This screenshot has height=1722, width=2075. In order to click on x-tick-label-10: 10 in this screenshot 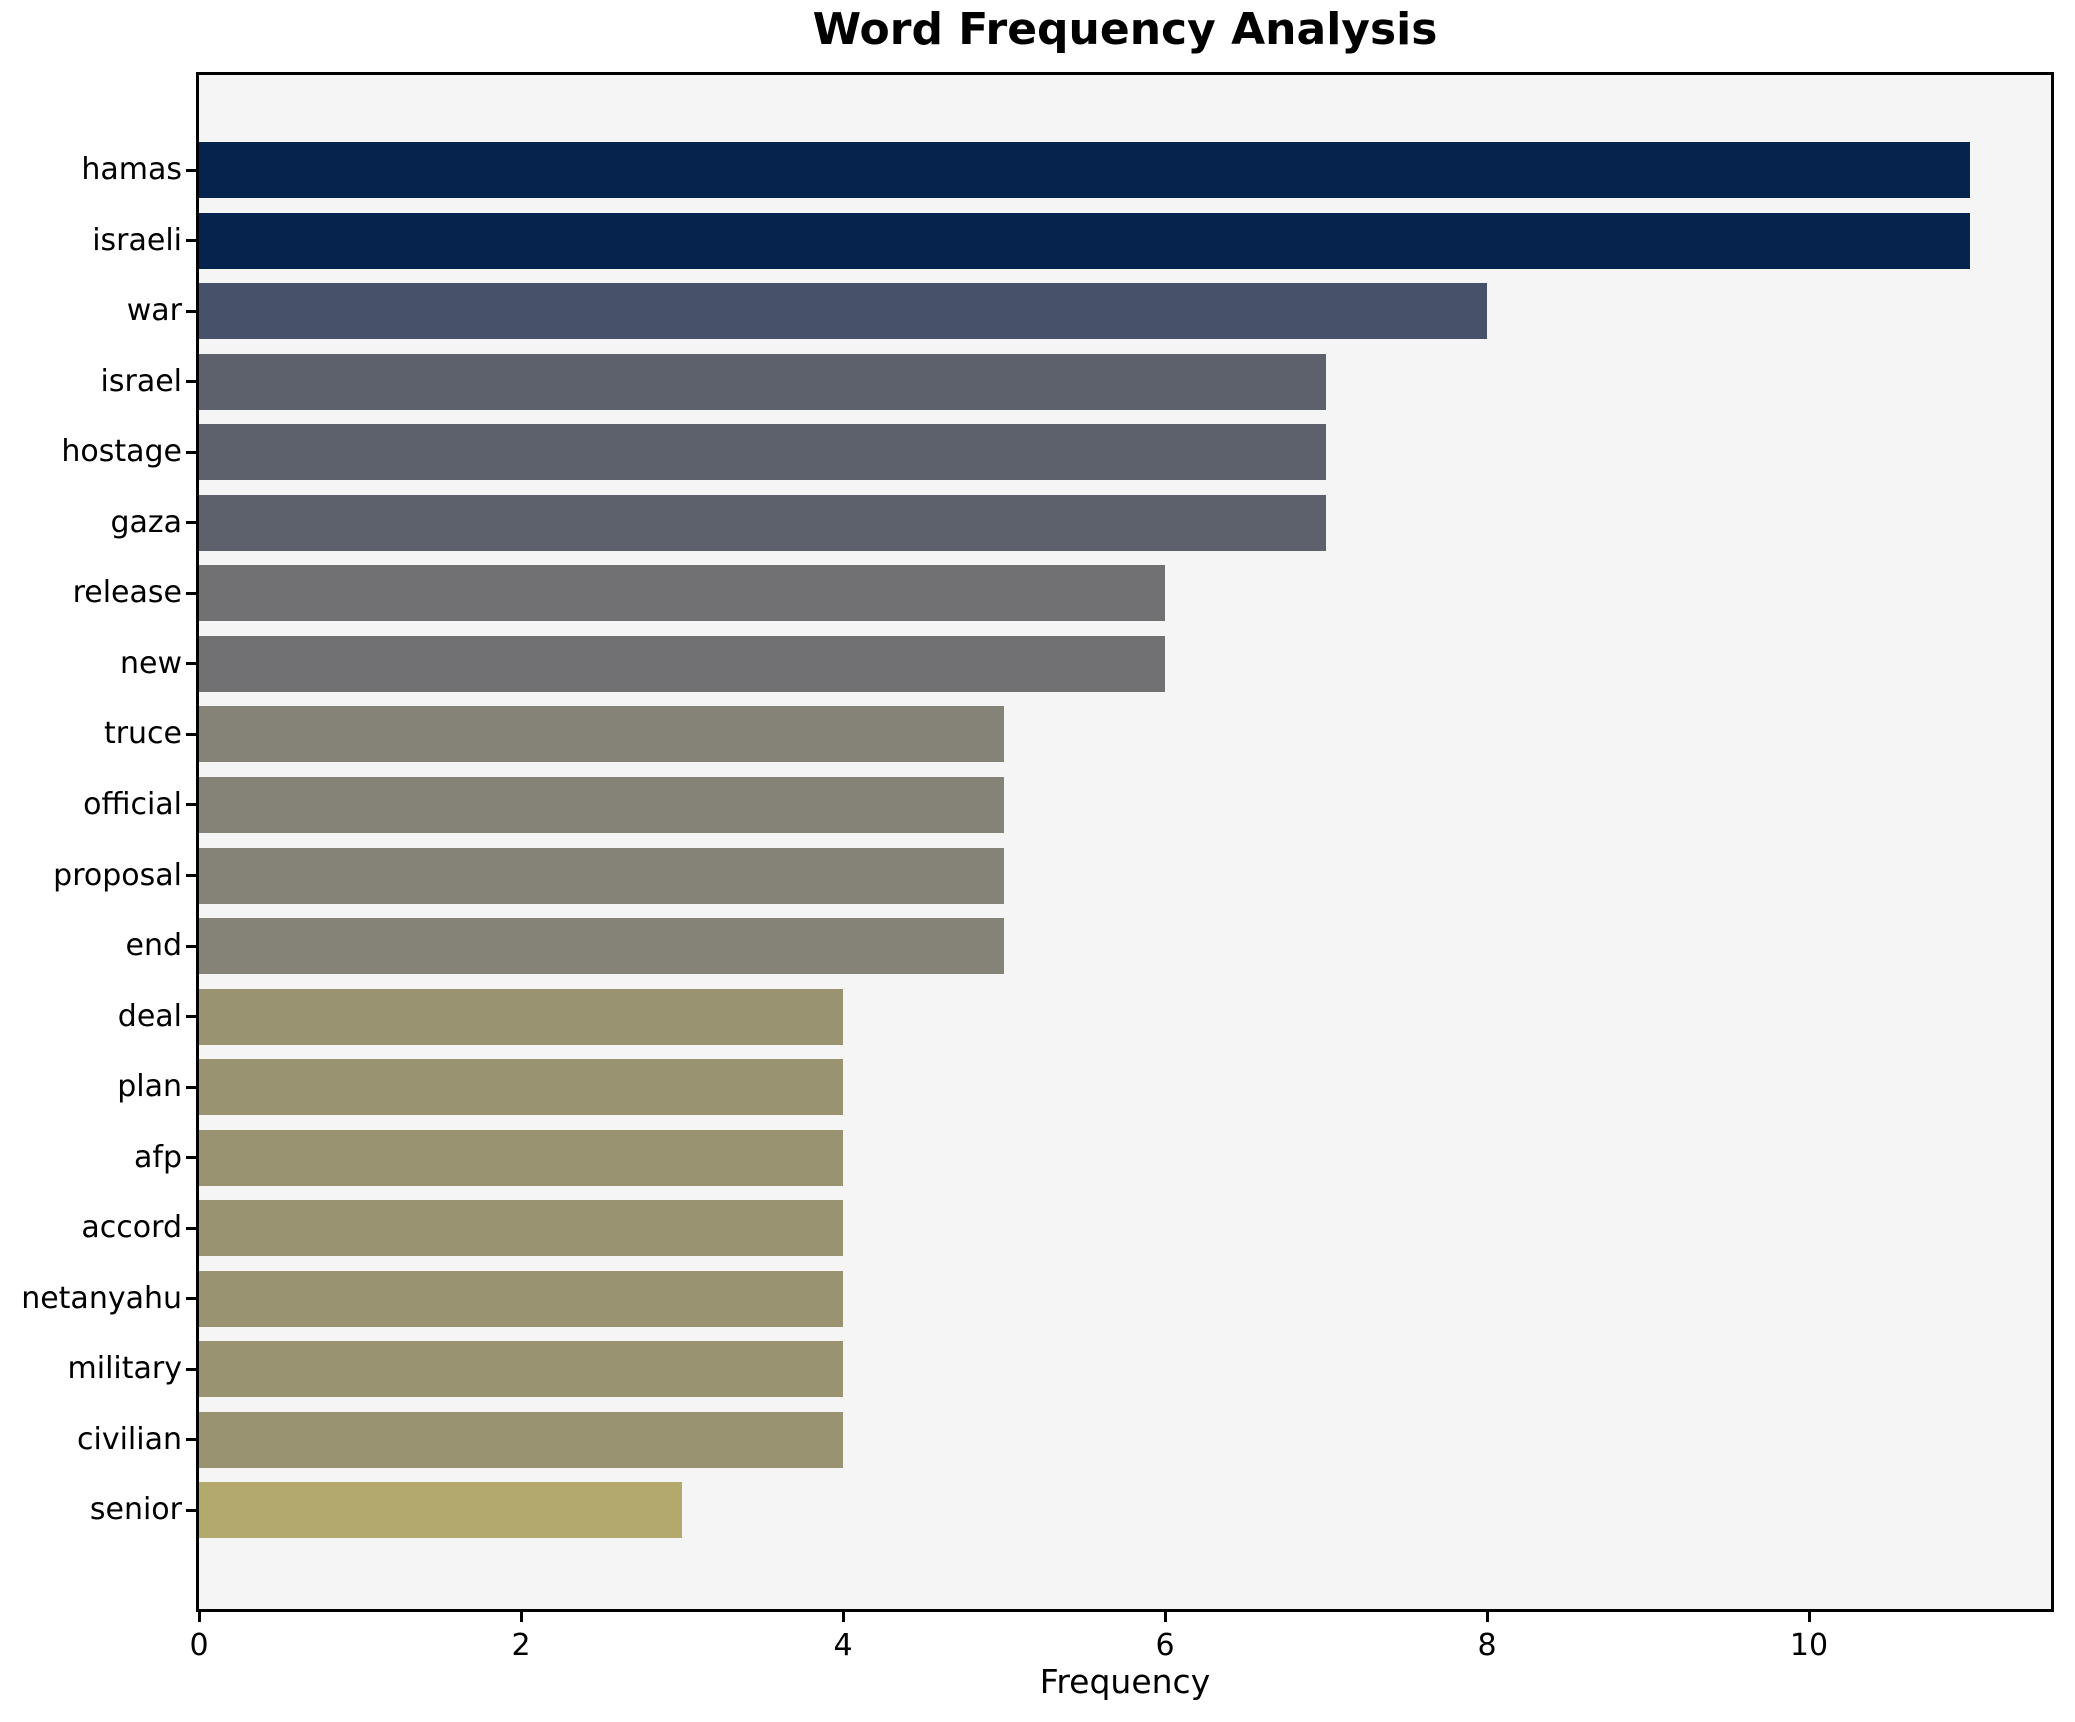, I will do `click(1809, 1645)`.